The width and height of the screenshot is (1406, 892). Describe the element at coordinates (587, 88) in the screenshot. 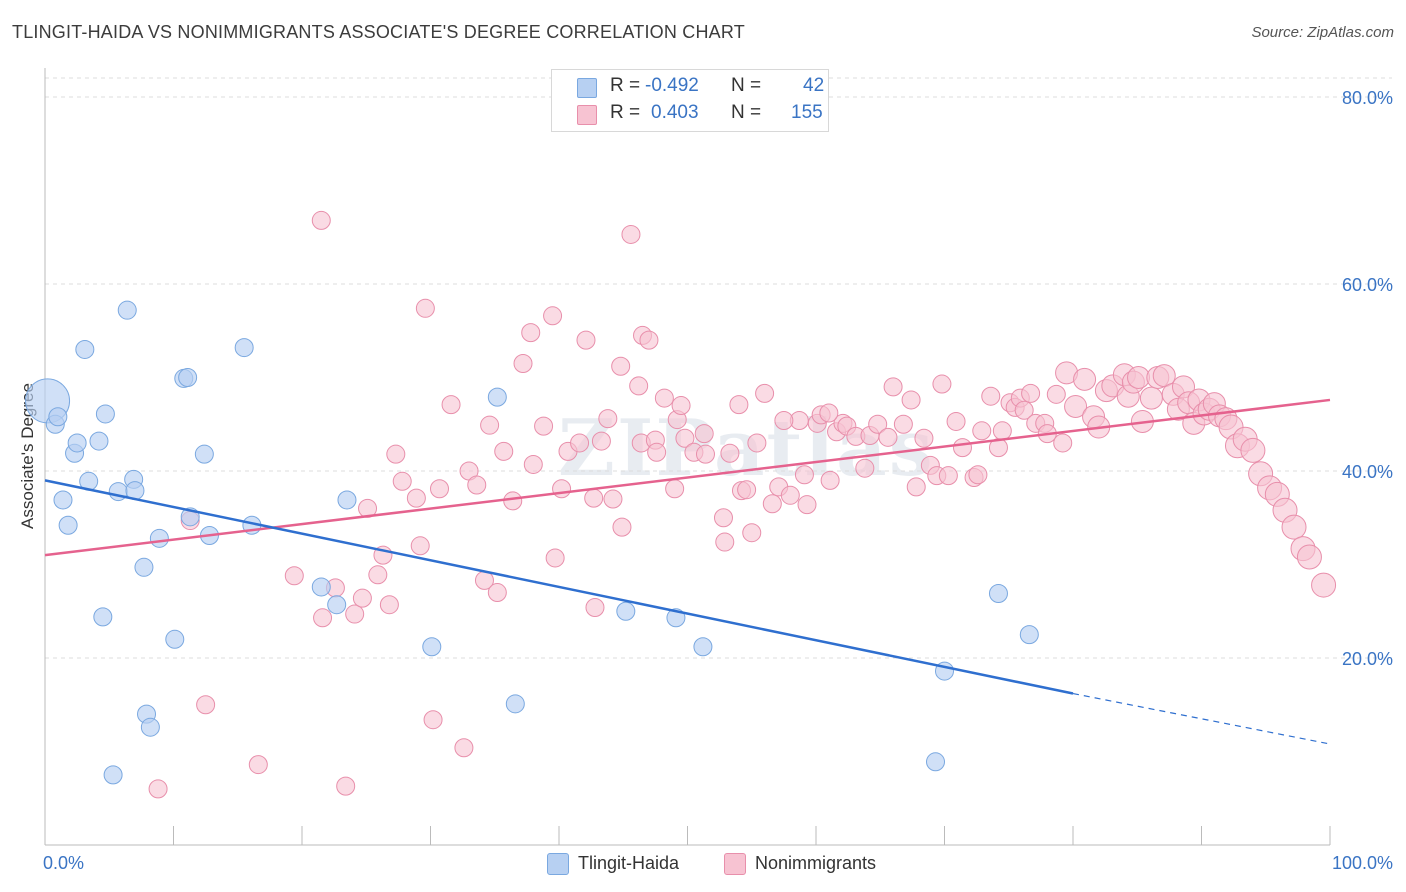

I see `legend-swatch-blue` at that location.